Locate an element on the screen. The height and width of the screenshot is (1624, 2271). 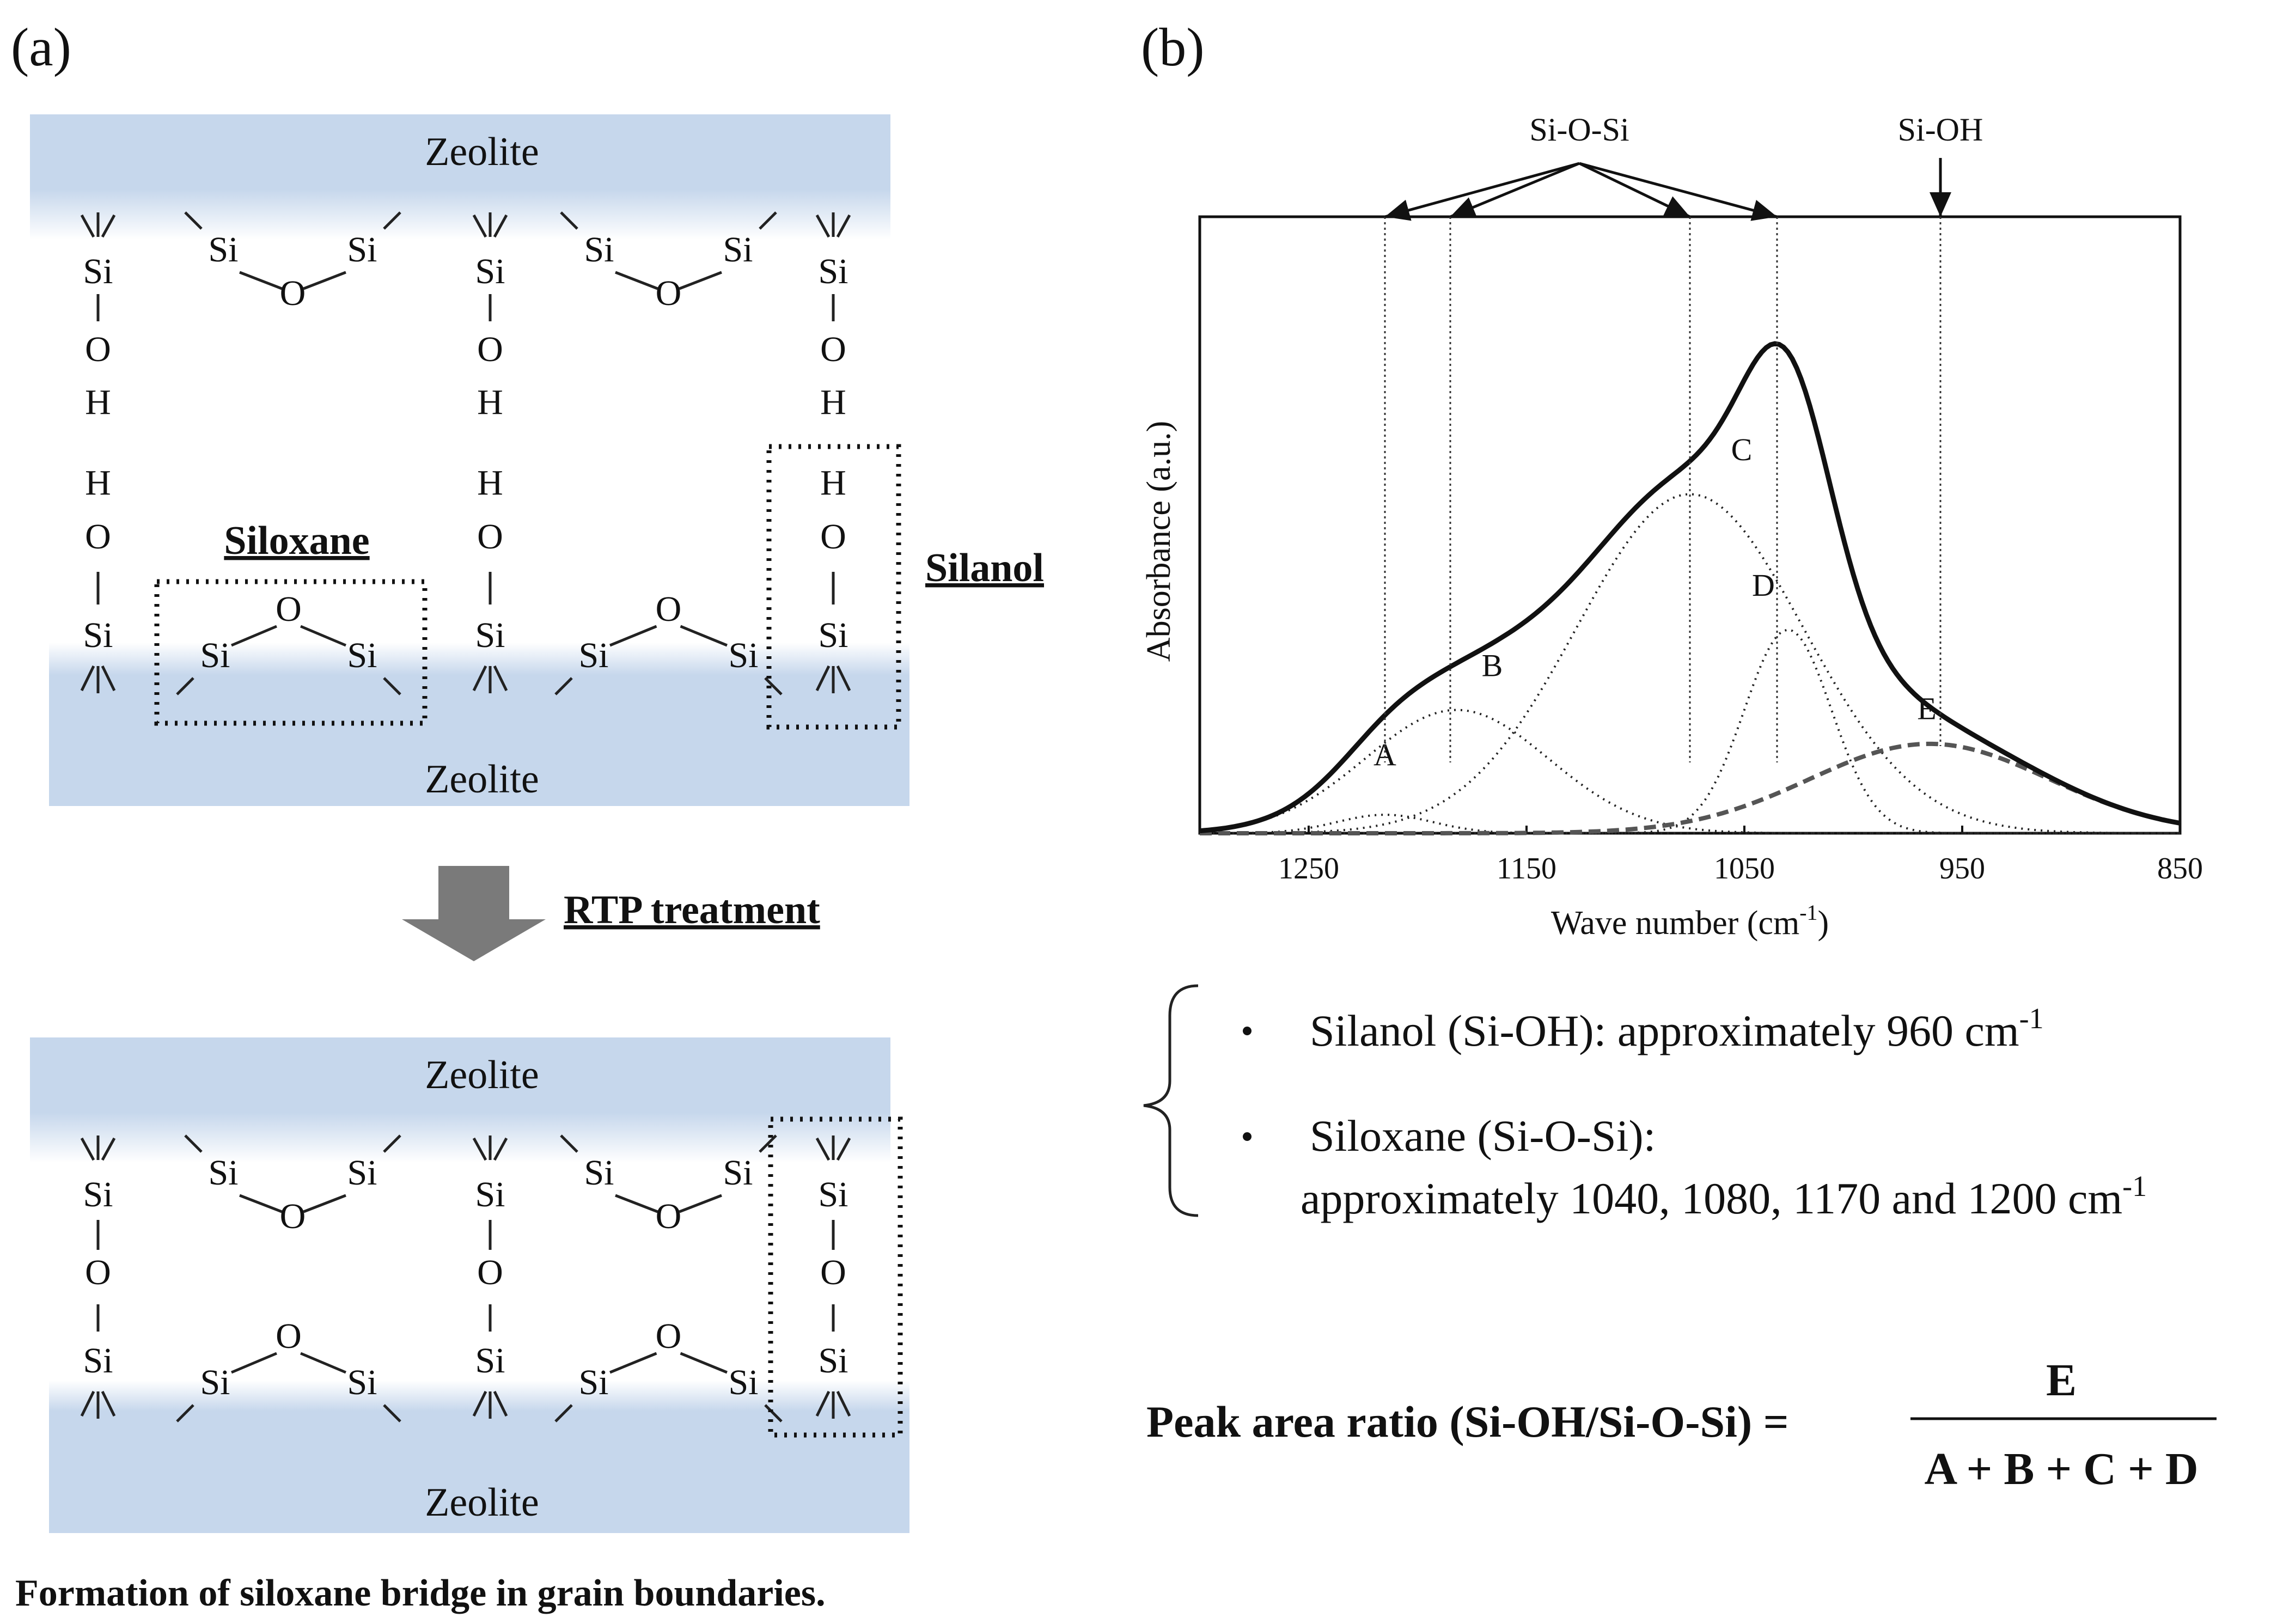
zeolite-label-top-1: Zeolite is located at coordinates (482, 152).